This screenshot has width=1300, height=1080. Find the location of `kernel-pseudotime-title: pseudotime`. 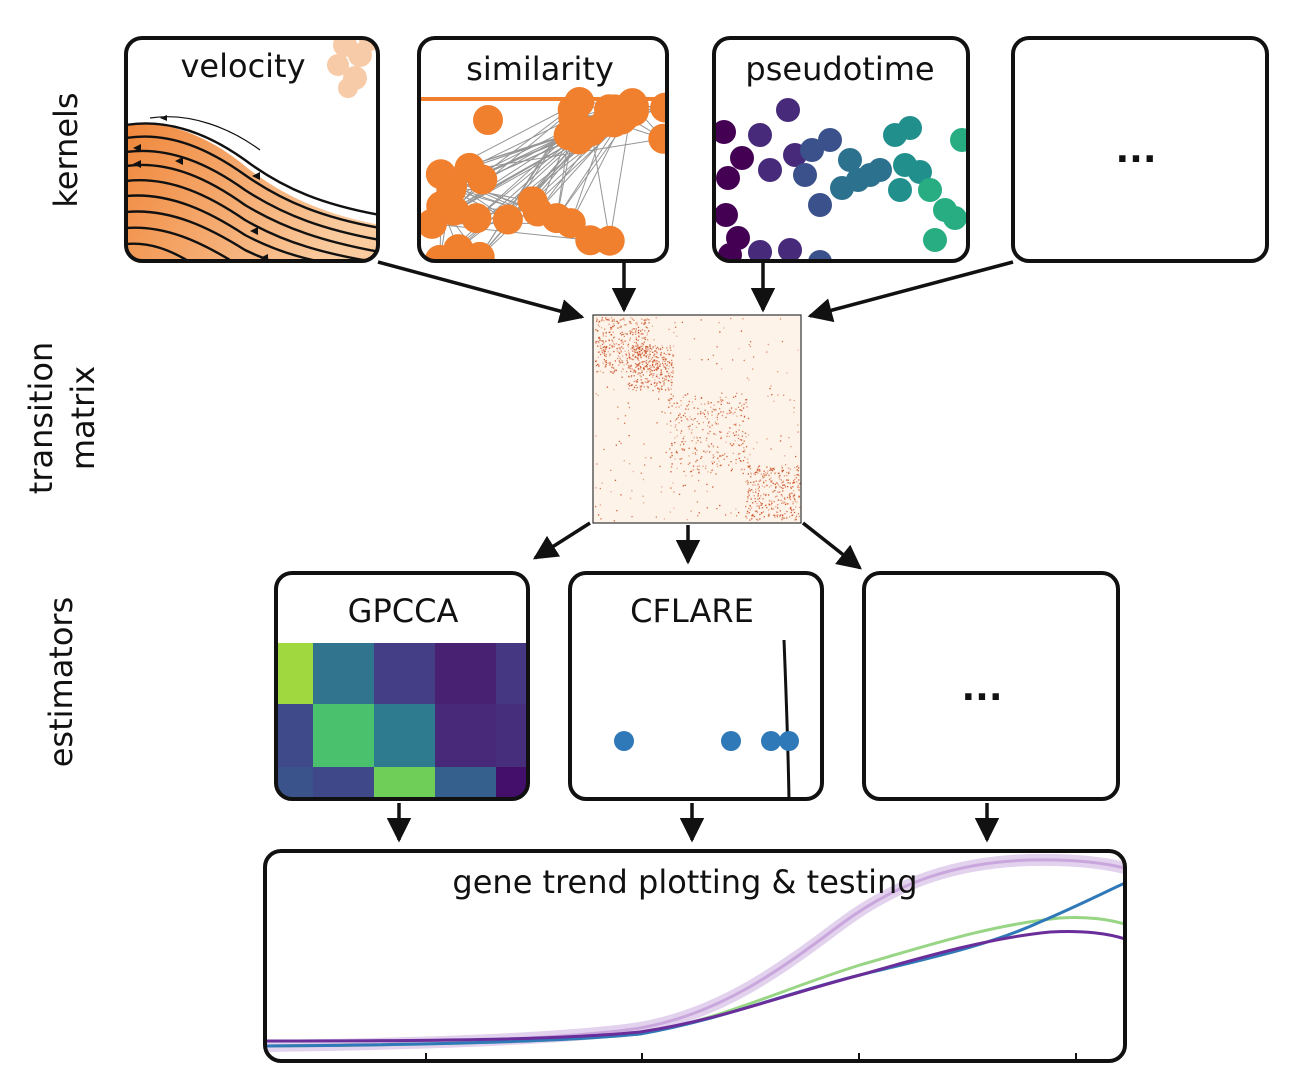

kernel-pseudotime-title: pseudotime is located at coordinates (839, 69).